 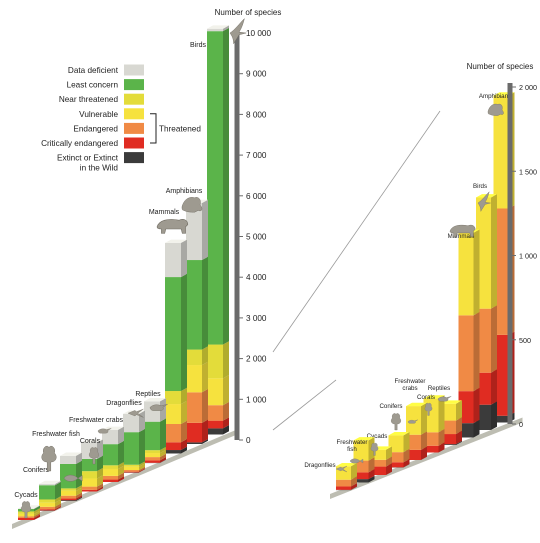 What do you see at coordinates (494, 338) in the screenshot?
I see `chart2-seg-birds-endangered-side` at bounding box center [494, 338].